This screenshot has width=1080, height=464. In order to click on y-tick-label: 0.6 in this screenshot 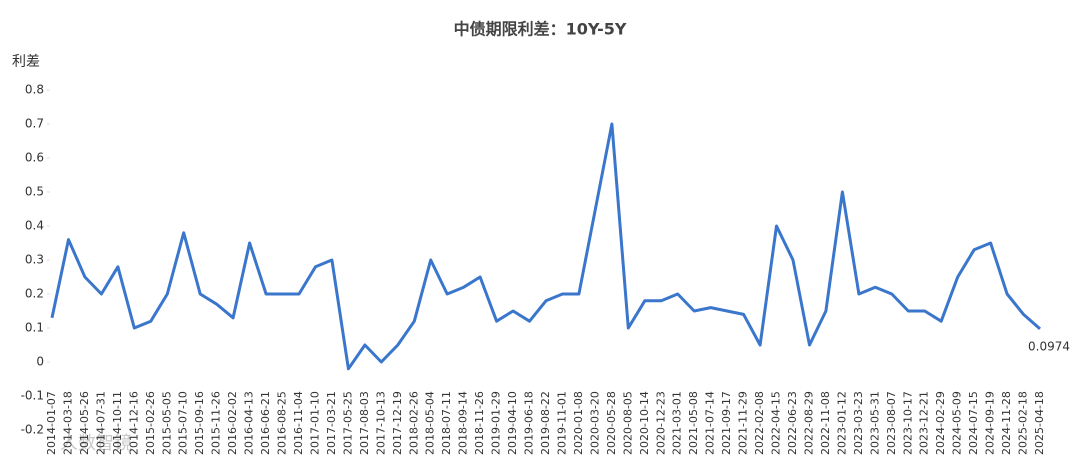, I will do `click(34, 158)`.